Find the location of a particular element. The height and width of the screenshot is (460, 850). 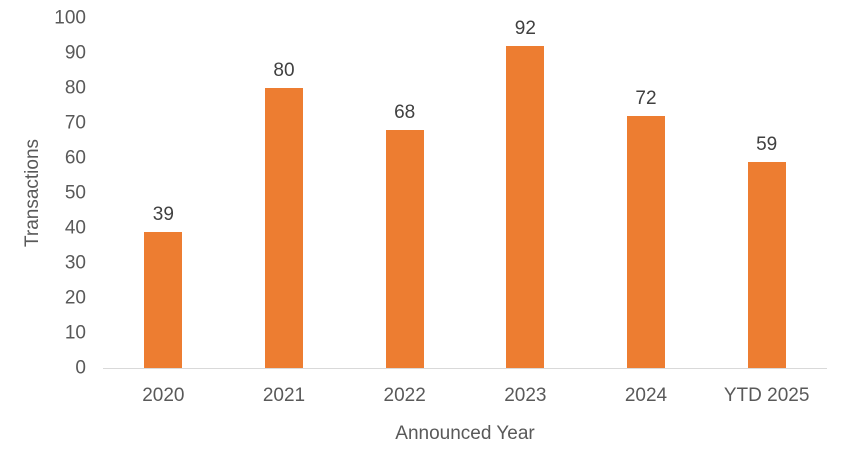

y-tick-label: 20 is located at coordinates (75, 298).